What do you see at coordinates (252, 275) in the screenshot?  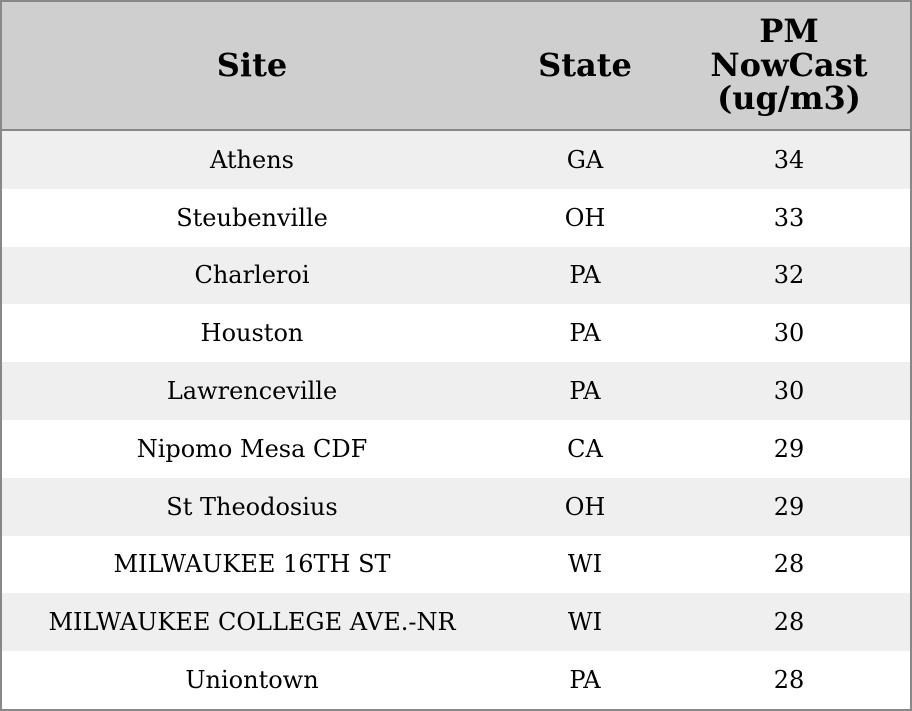 I see `table-cell: Charleroi` at bounding box center [252, 275].